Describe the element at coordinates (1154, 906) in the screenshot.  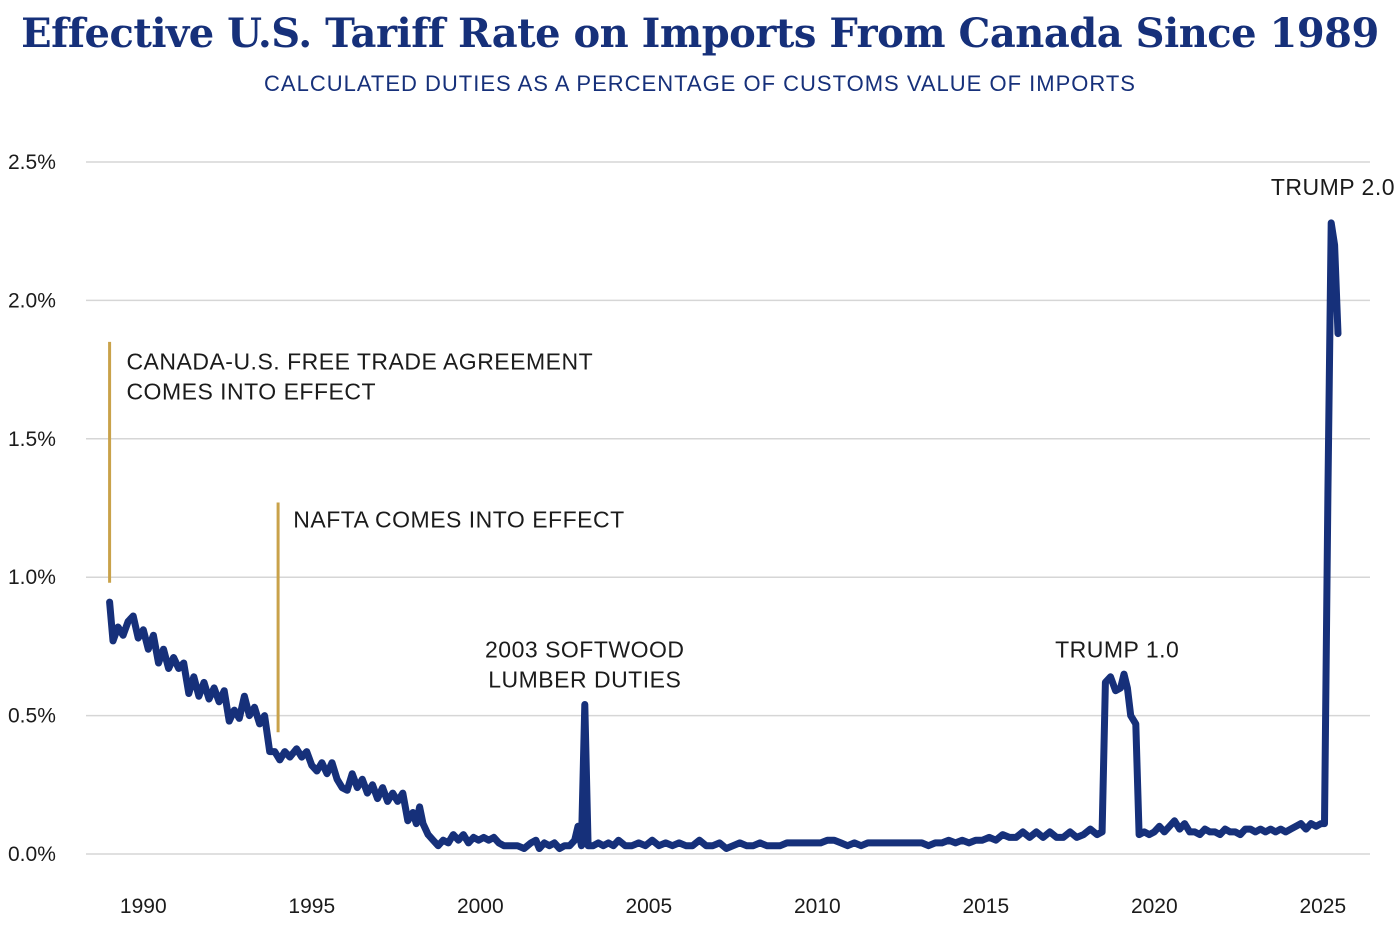
I see `x-tick-label: 2020` at that location.